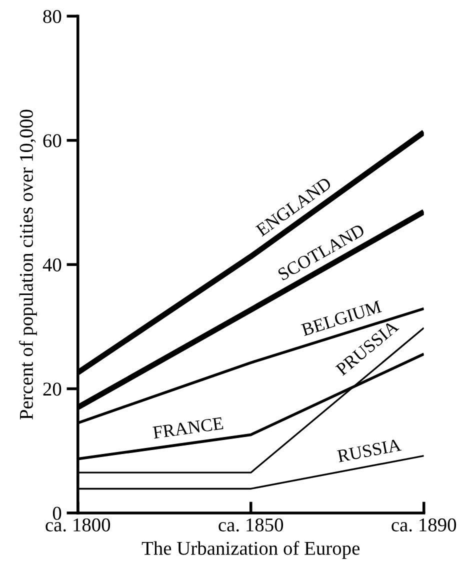 The height and width of the screenshot is (577, 472). Describe the element at coordinates (52, 389) in the screenshot. I see `y-tick-label: 20` at that location.